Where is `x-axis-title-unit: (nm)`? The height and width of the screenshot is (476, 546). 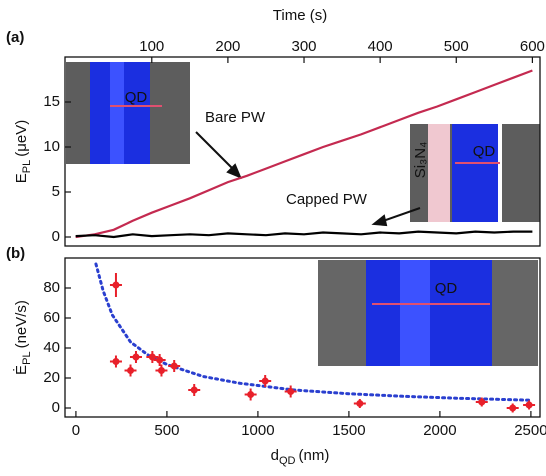 x-axis-title-unit: (nm) is located at coordinates (314, 455).